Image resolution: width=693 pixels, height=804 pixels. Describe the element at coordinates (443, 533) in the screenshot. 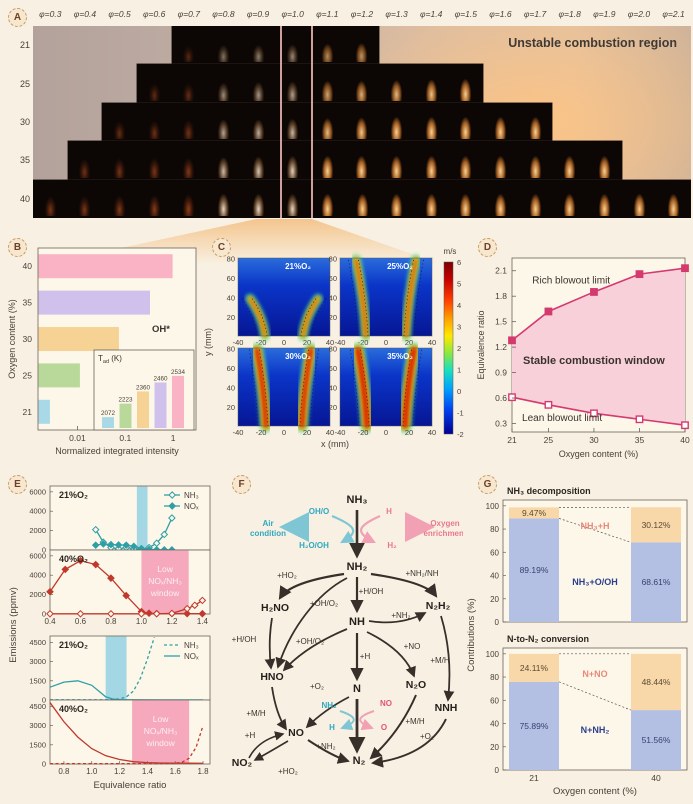

I see `reaction-label: enrichment` at that location.